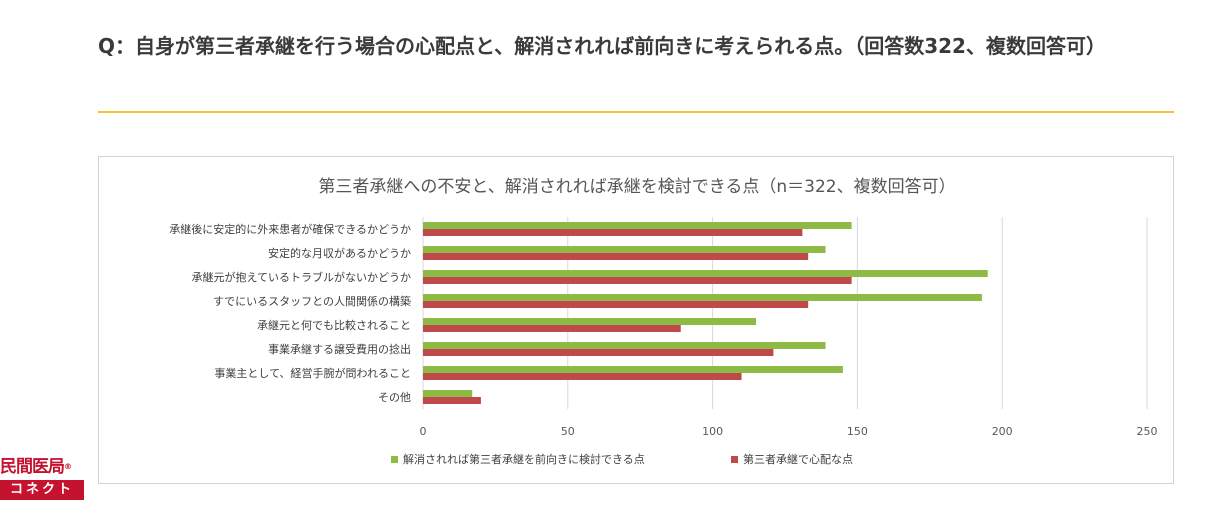 The image size is (1205, 524). I want to click on category-label: 承継元が抱えているトラブルがないかどうか, so click(301, 277).